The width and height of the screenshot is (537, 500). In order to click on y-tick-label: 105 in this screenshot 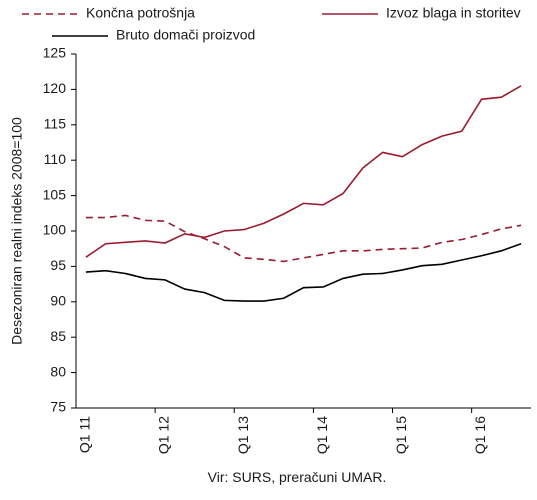, I will do `click(55, 194)`.